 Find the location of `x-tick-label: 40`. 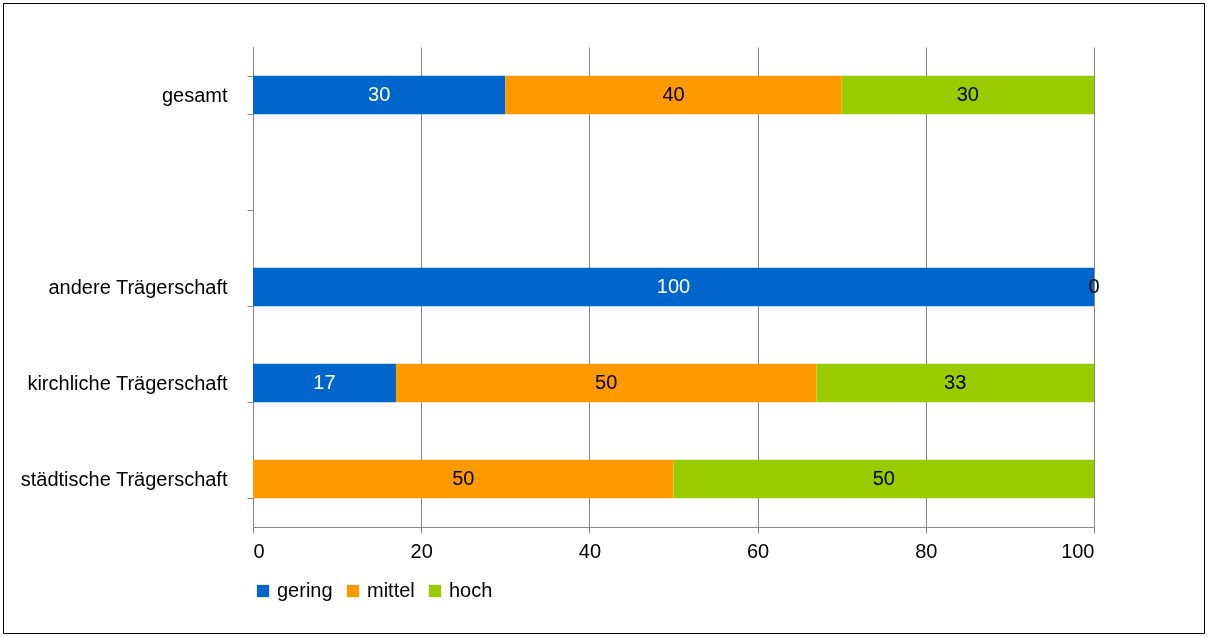

x-tick-label: 40 is located at coordinates (590, 550).